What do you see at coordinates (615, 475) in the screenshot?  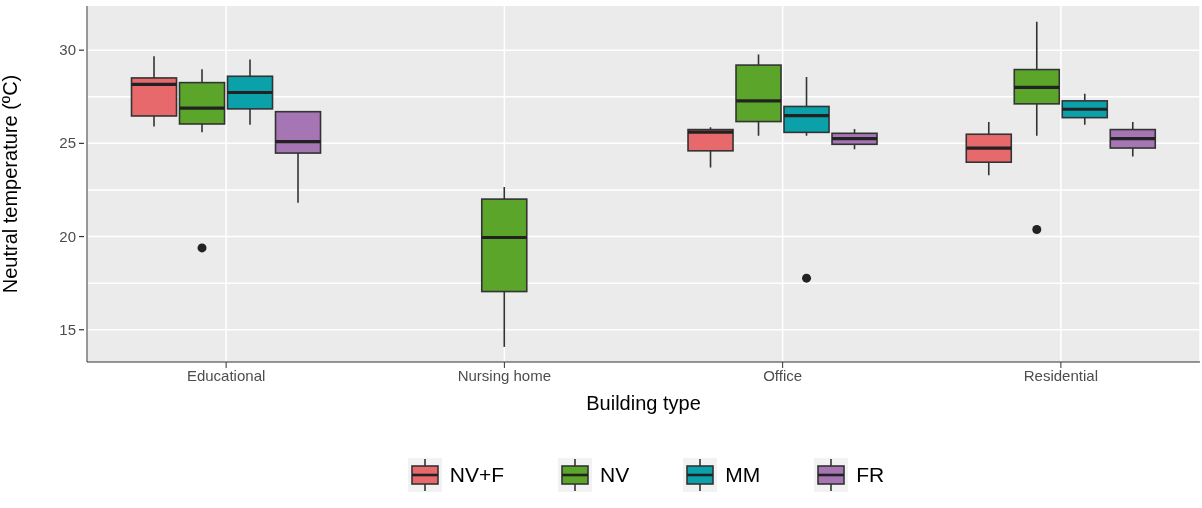 I see `legend-label: NV` at bounding box center [615, 475].